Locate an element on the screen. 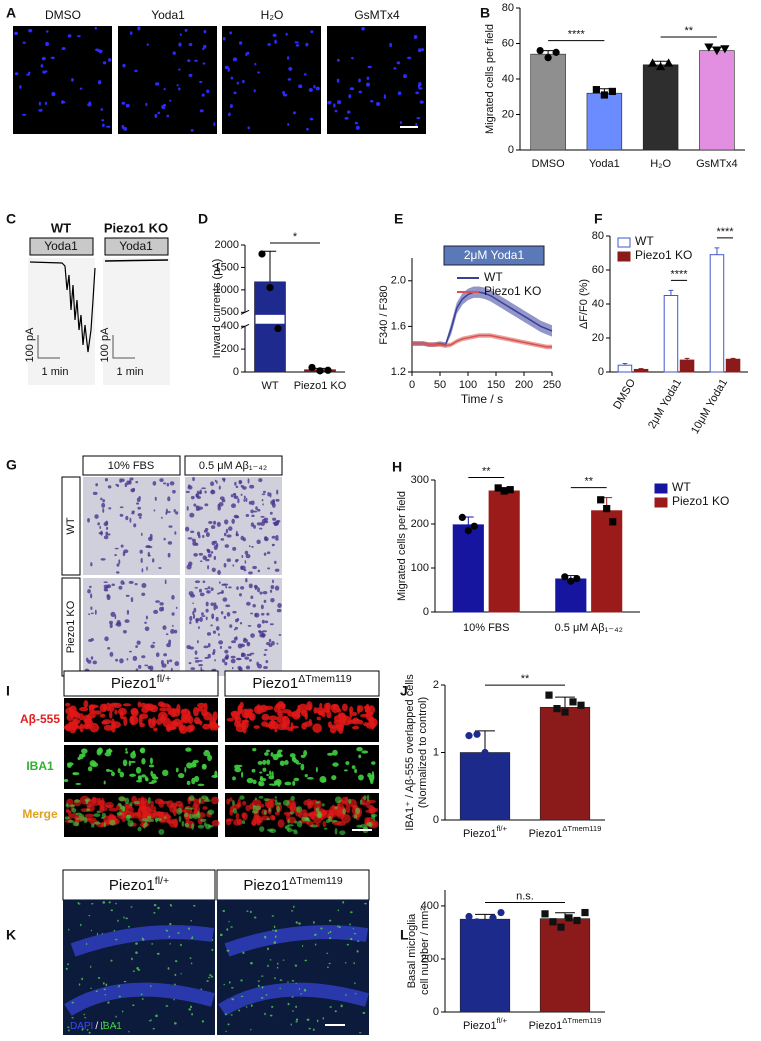  x-axis-label: Time / s is located at coordinates (482, 399).